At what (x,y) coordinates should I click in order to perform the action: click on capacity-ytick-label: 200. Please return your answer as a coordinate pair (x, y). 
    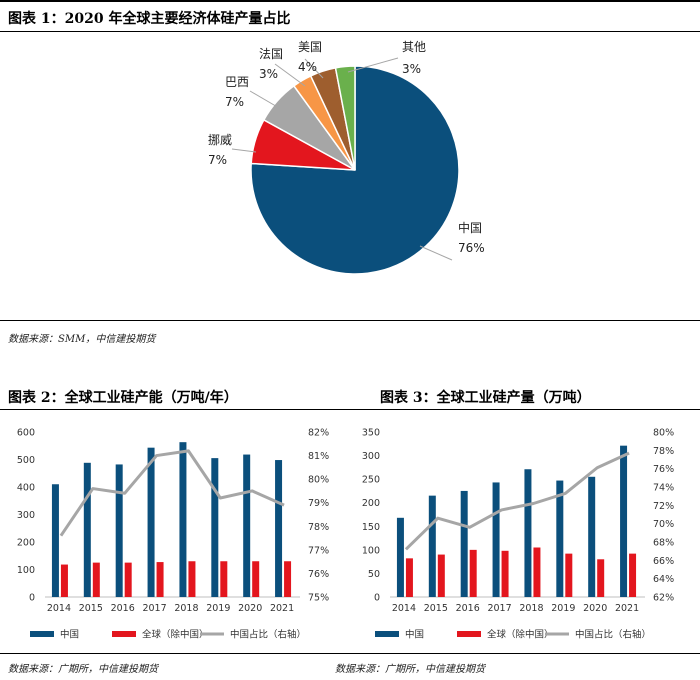
    Looking at the image, I should click on (26, 543).